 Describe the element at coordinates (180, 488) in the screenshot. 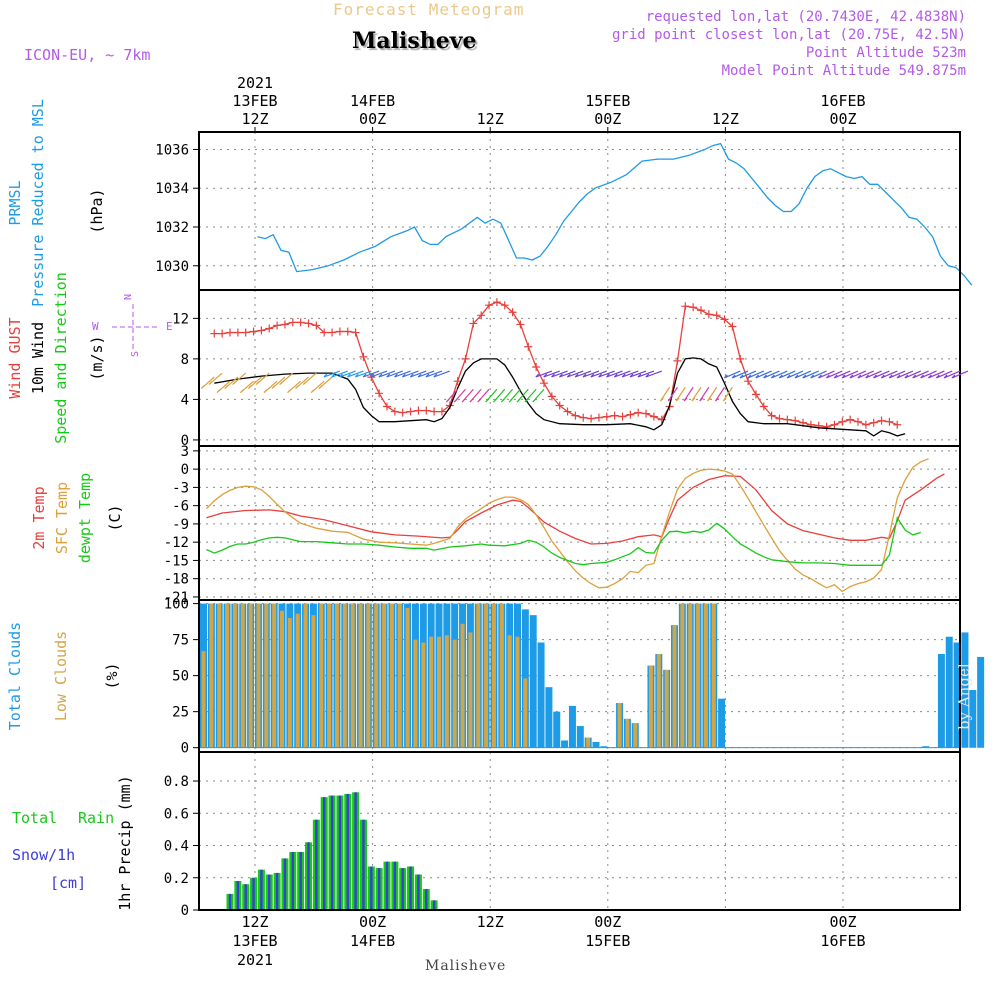

I see `y-tick-label: -3` at that location.